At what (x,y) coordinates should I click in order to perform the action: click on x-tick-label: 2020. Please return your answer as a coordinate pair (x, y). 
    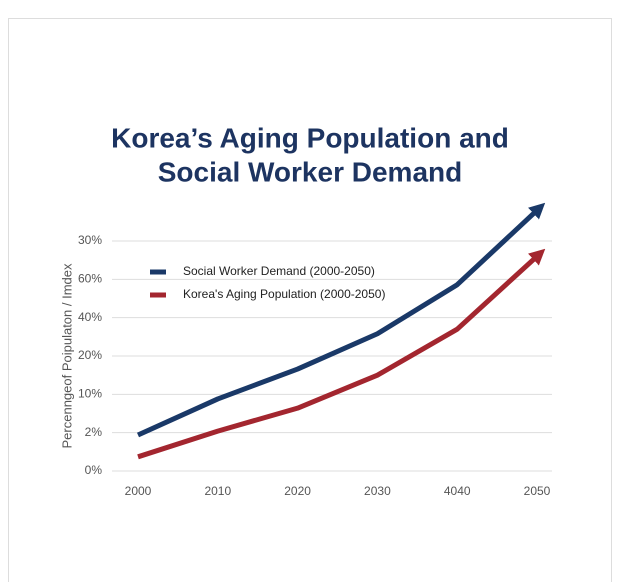
    Looking at the image, I should click on (297, 491).